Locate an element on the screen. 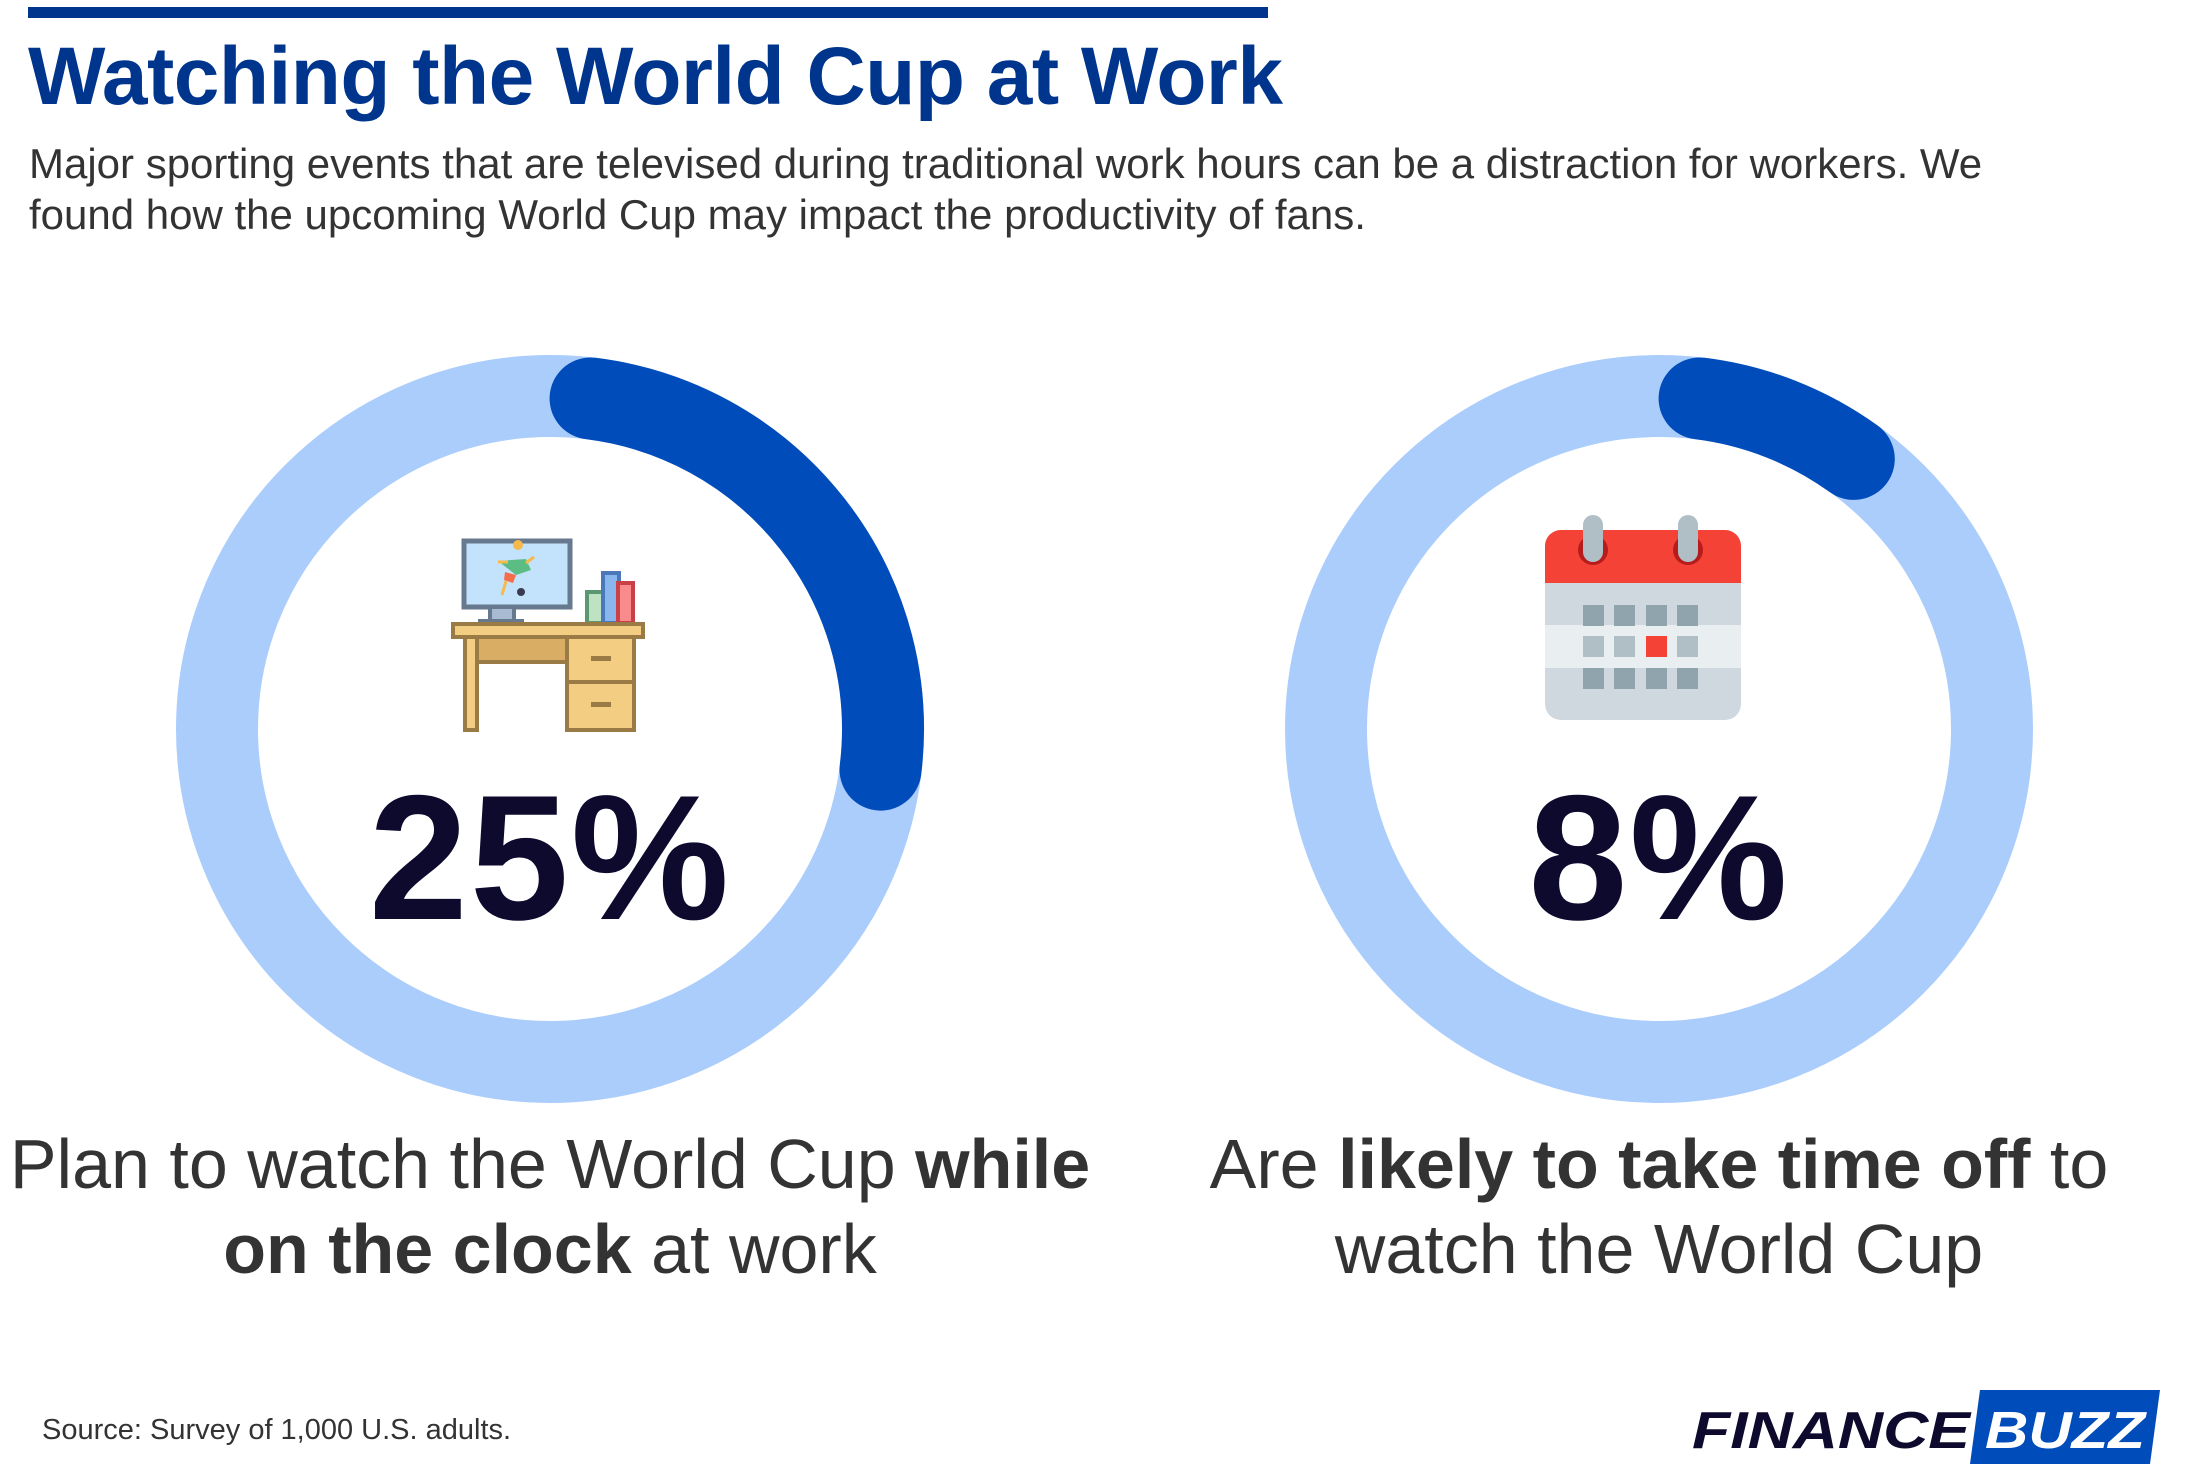  top-accent-bar is located at coordinates (648, 12).